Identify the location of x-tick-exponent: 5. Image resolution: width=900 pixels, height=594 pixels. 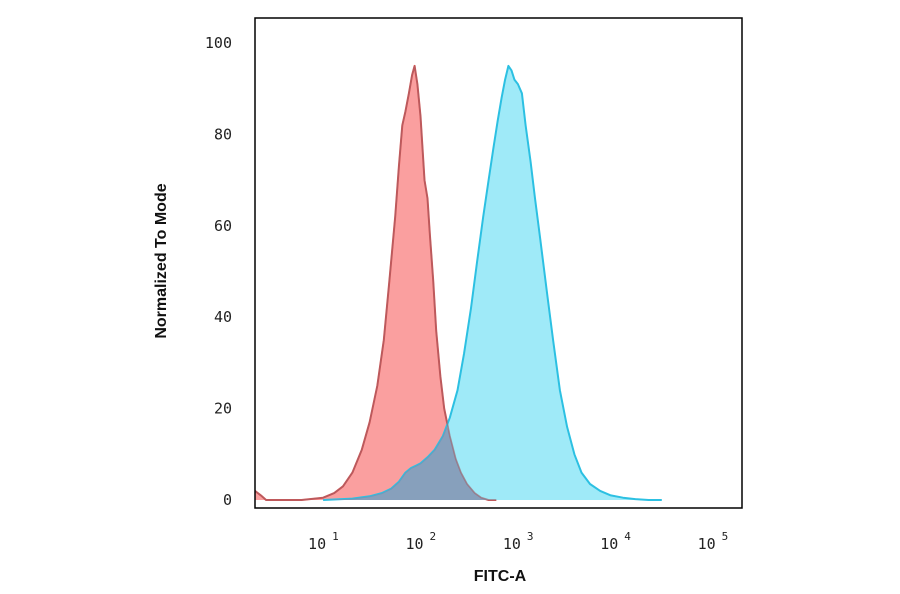
(725, 536).